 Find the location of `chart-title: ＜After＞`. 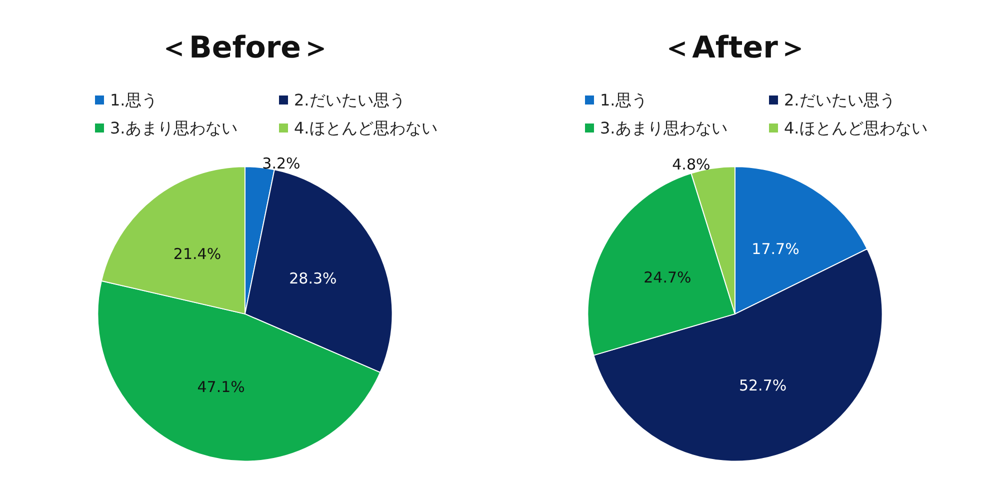

chart-title: ＜After＞ is located at coordinates (735, 48).